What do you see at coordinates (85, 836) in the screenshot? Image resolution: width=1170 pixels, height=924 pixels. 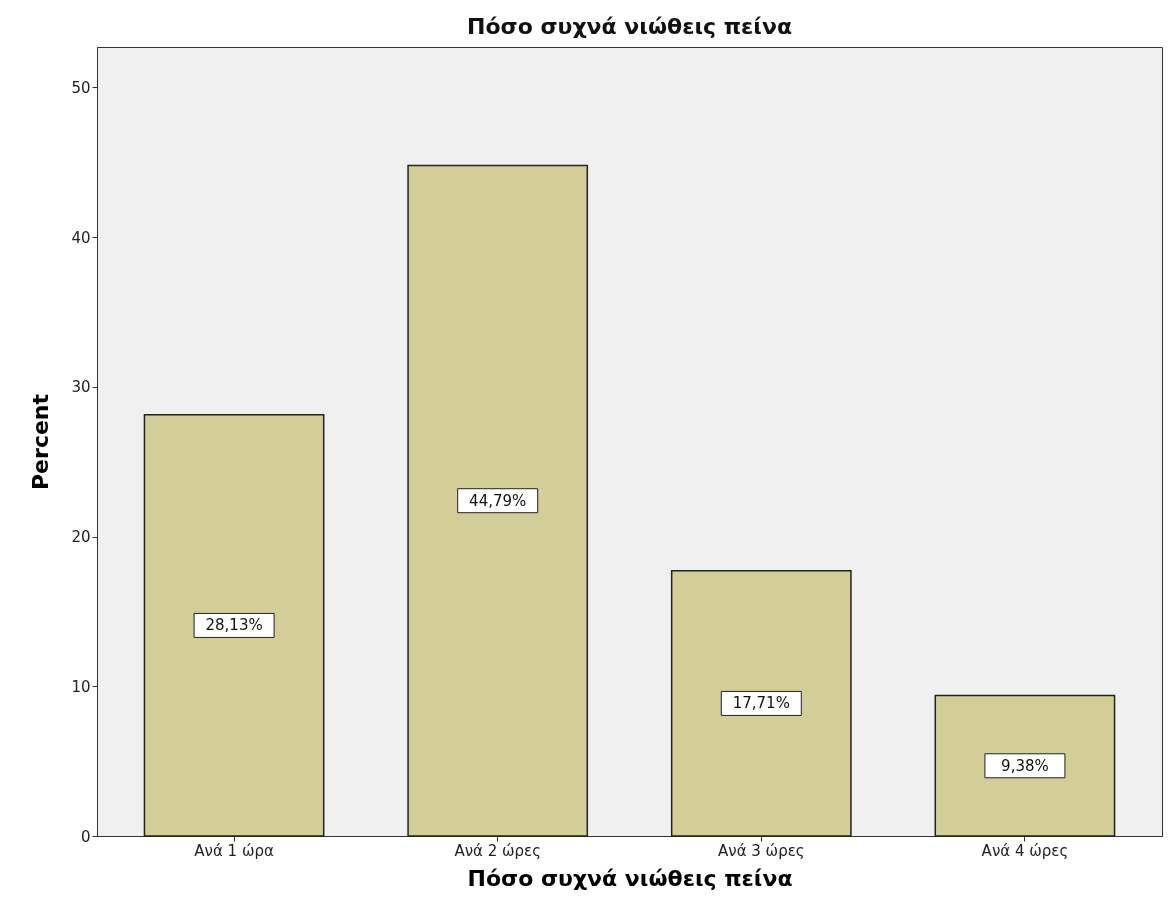 I see `y-tick-label: 0` at bounding box center [85, 836].